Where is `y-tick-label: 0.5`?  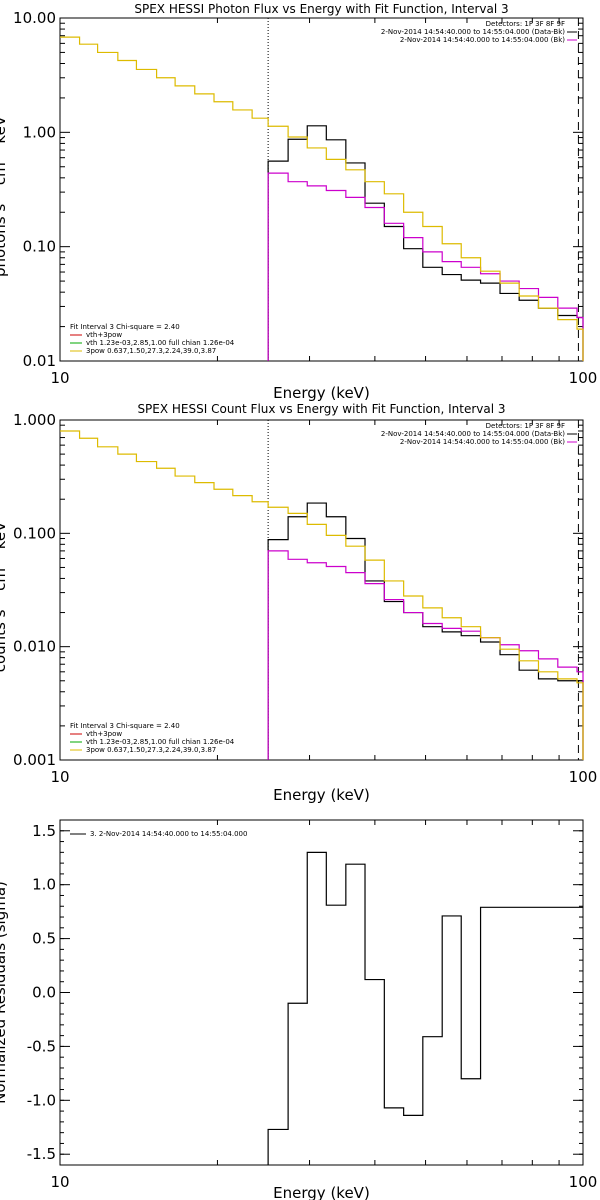
y-tick-label: 0.5 is located at coordinates (44, 939).